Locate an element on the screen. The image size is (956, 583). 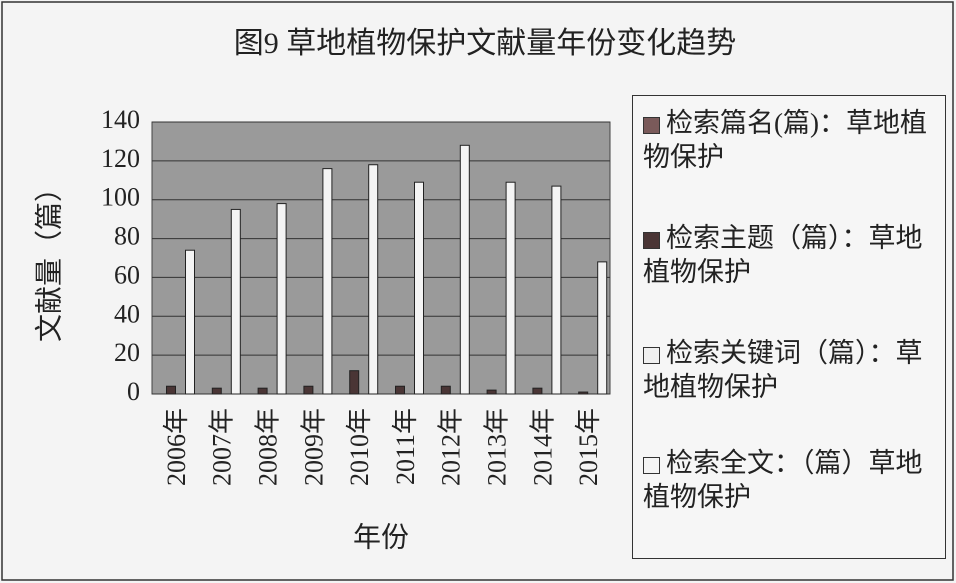
legend-label: 检索全文：（篇）草地植物保护 is located at coordinates (783, 480).